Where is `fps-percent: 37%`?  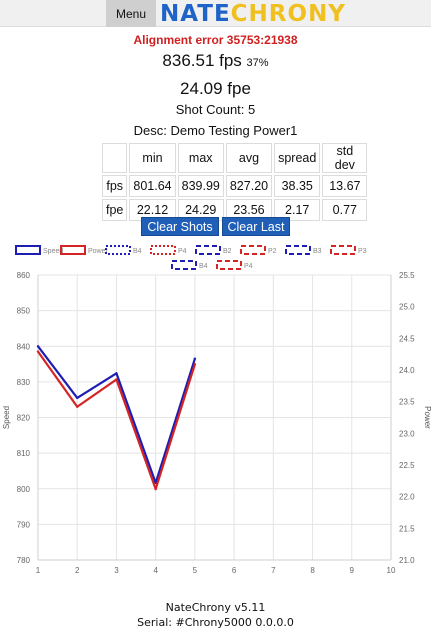
fps-percent: 37% is located at coordinates (257, 63).